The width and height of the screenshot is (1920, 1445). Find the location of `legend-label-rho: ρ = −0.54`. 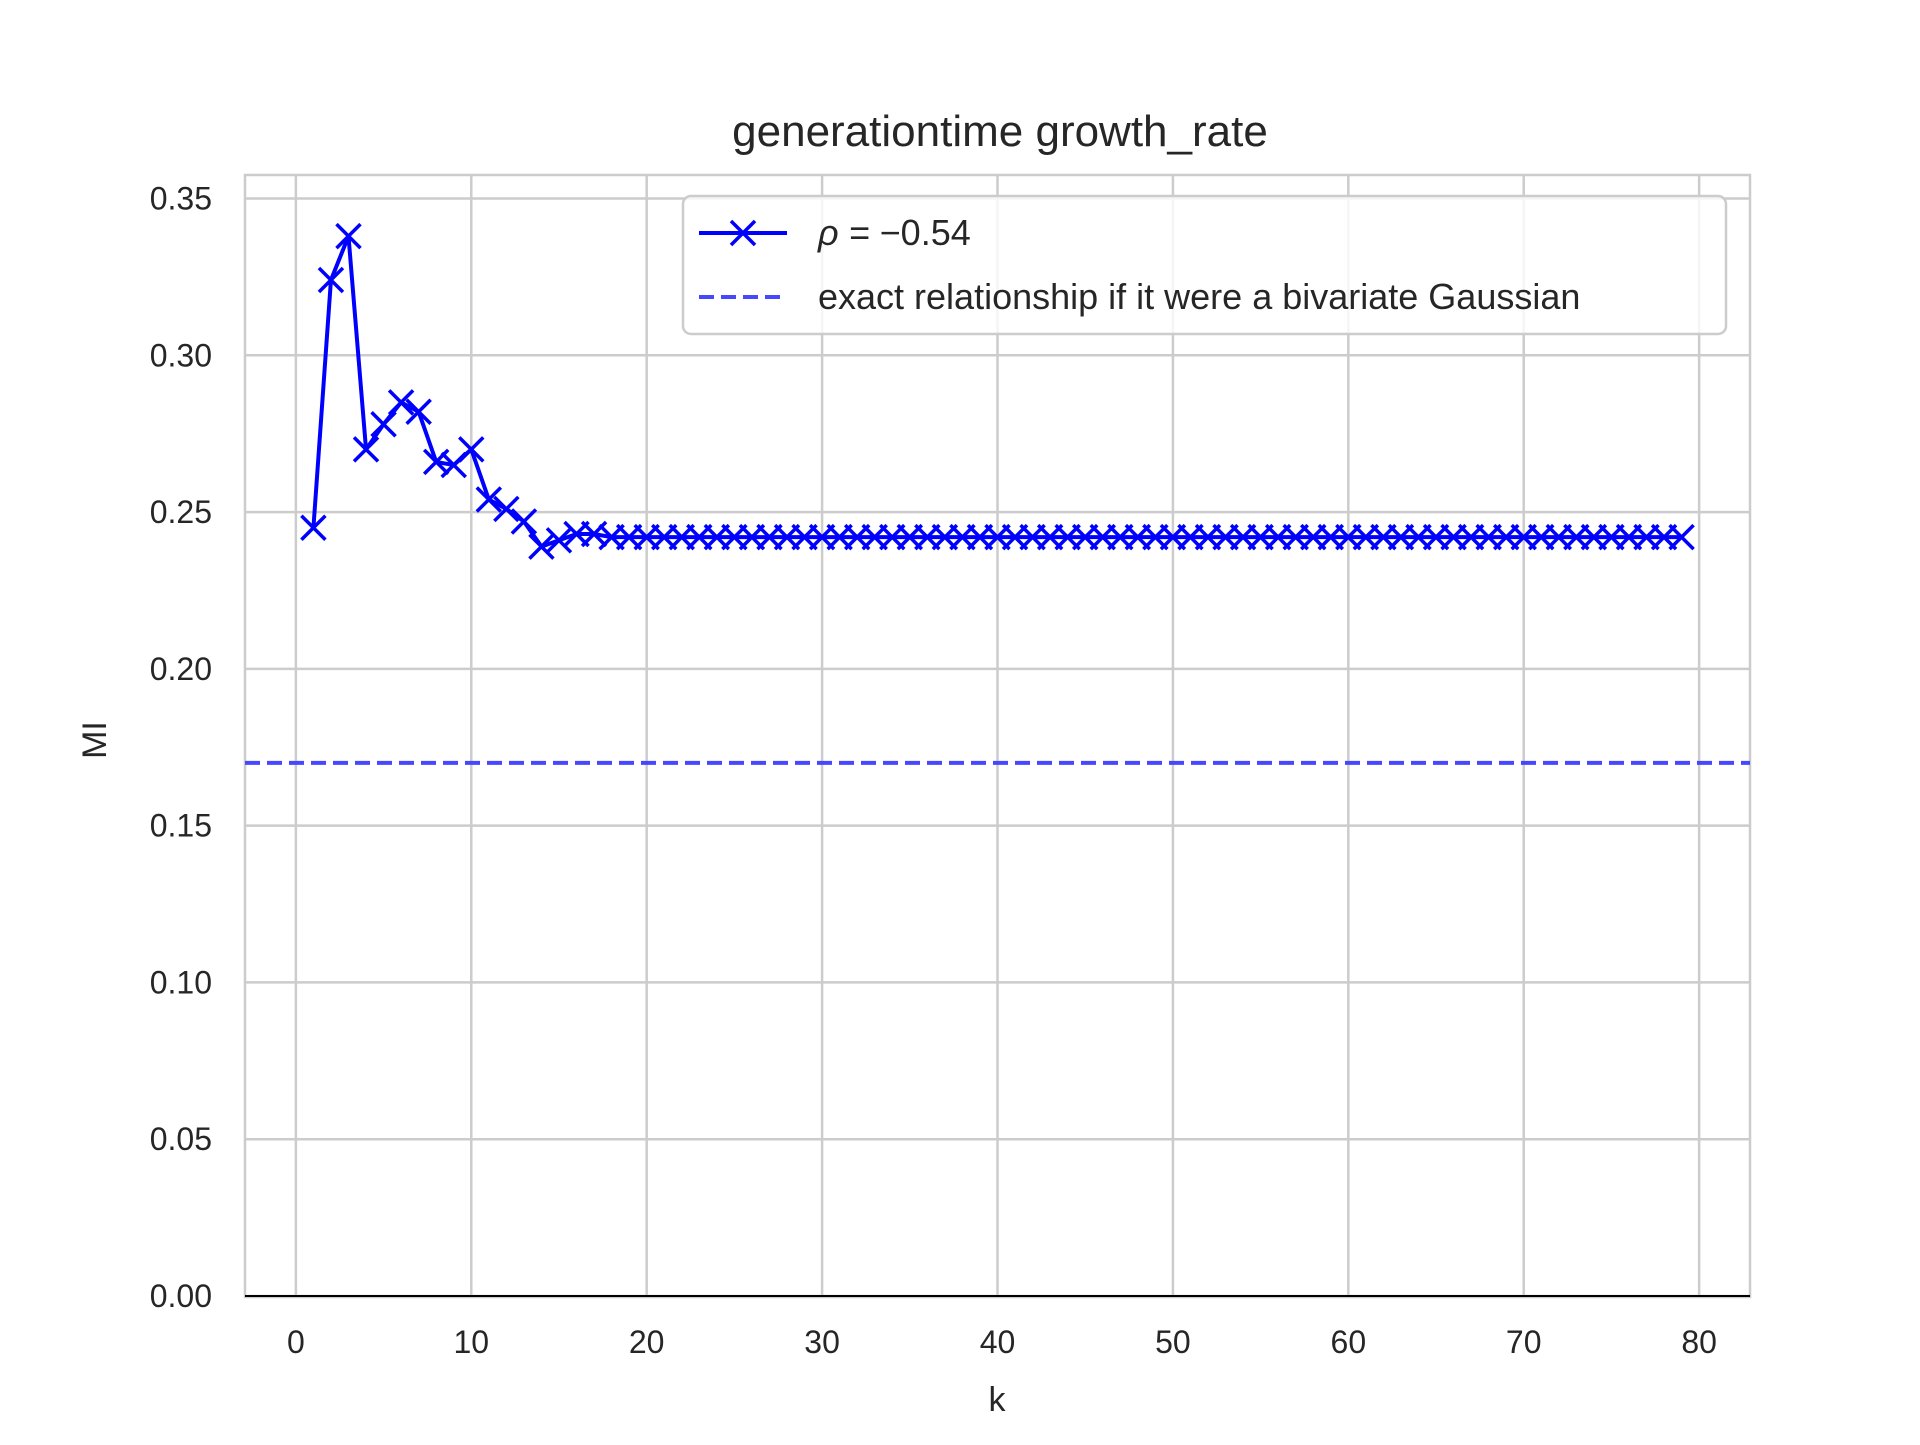

legend-label-rho: ρ = −0.54 is located at coordinates (894, 232).